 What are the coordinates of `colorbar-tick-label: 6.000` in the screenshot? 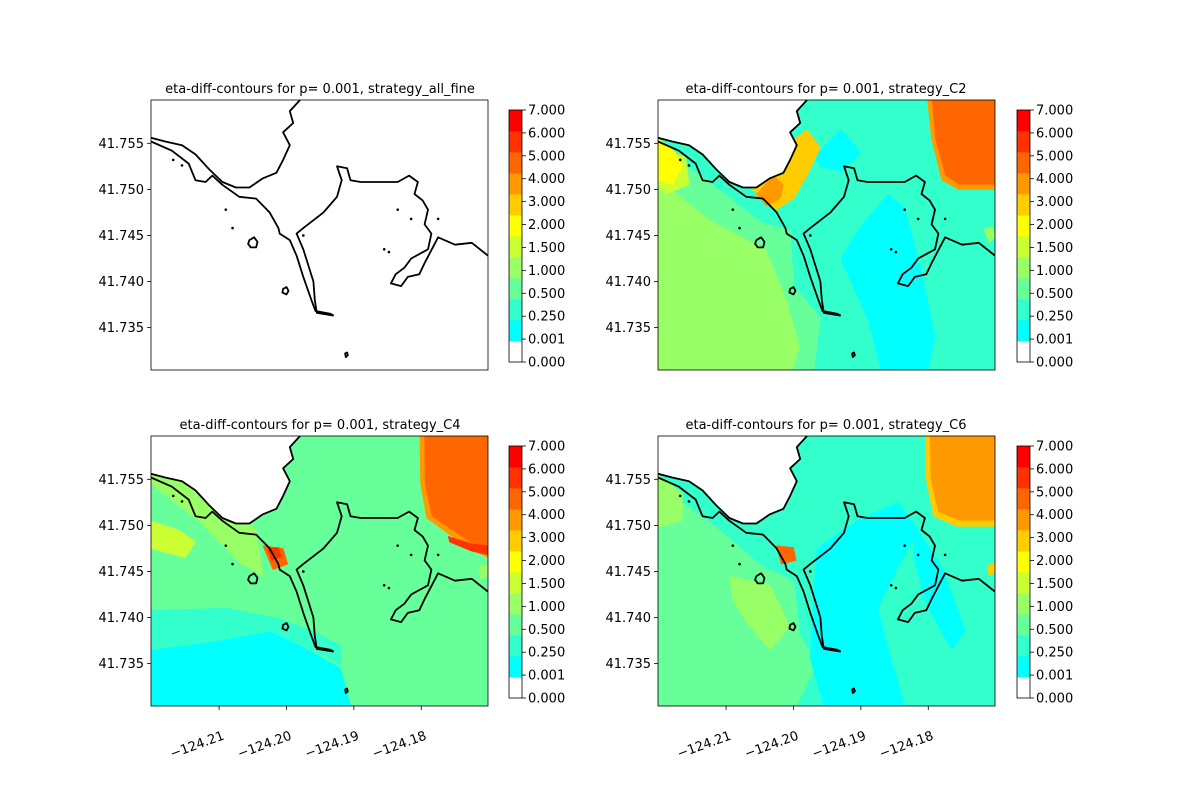 It's located at (1054, 469).